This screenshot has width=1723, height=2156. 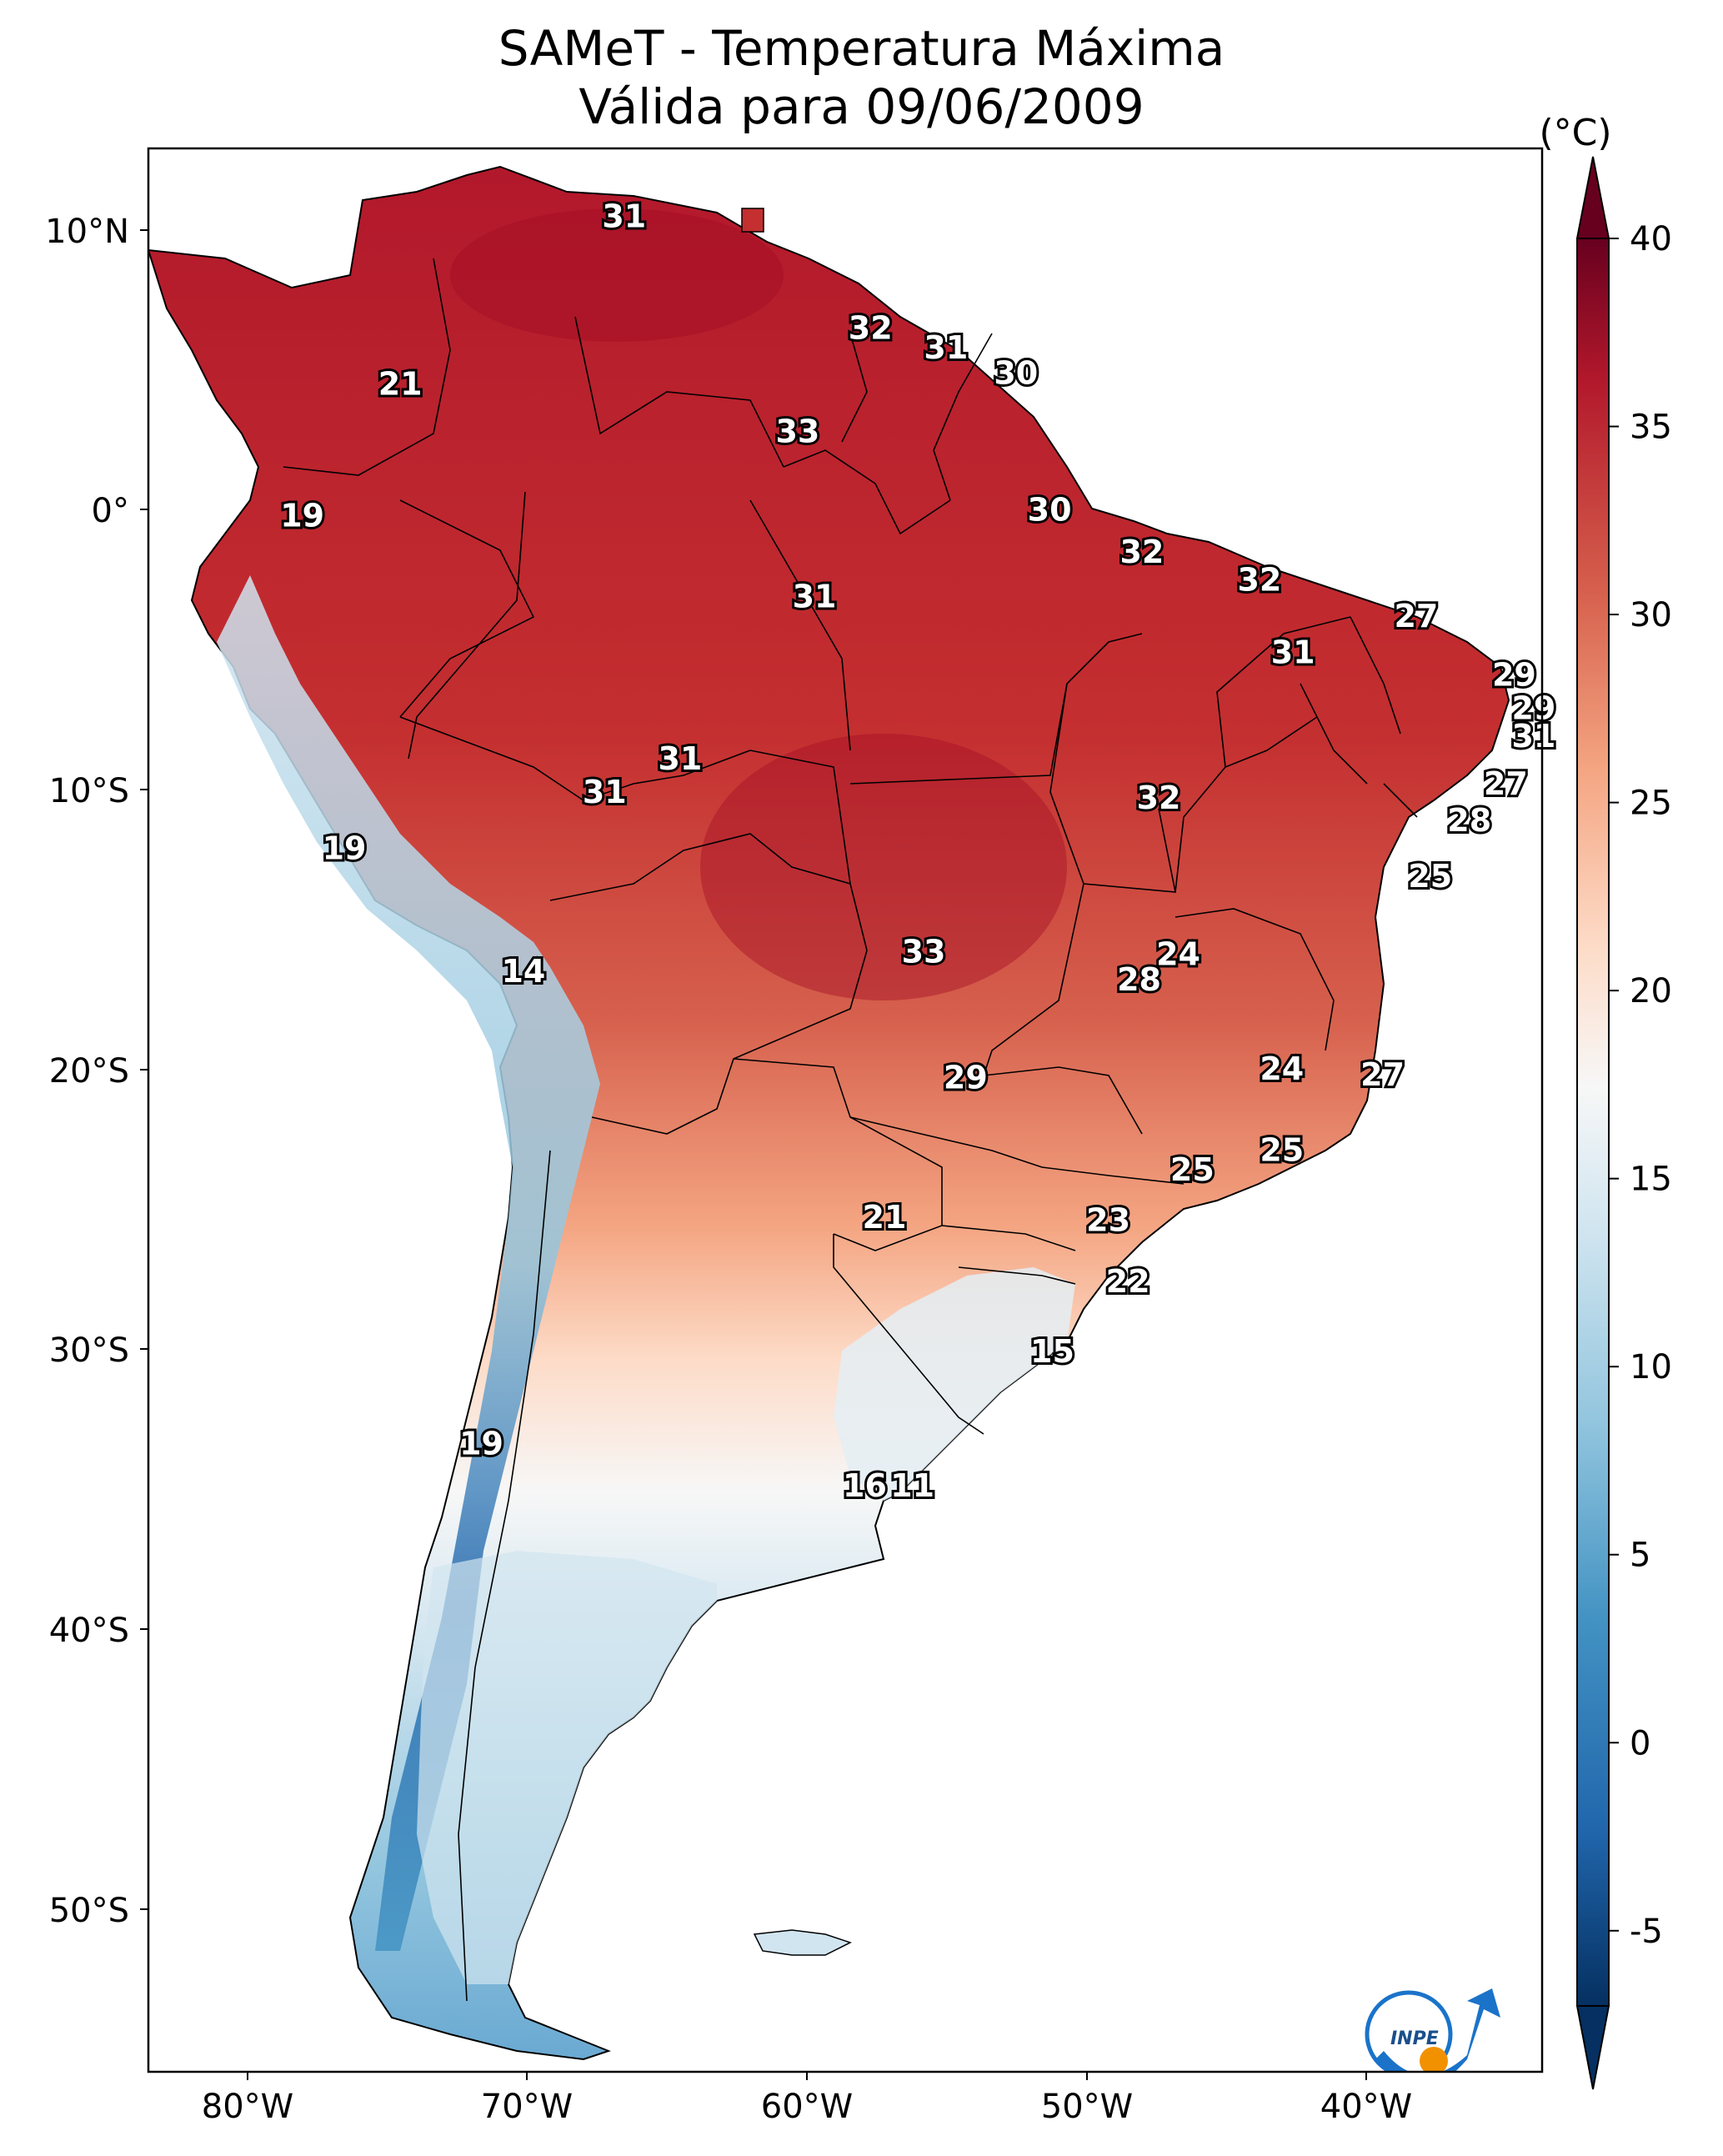 What do you see at coordinates (1651, 615) in the screenshot?
I see `colorbar-tick-label: 30` at bounding box center [1651, 615].